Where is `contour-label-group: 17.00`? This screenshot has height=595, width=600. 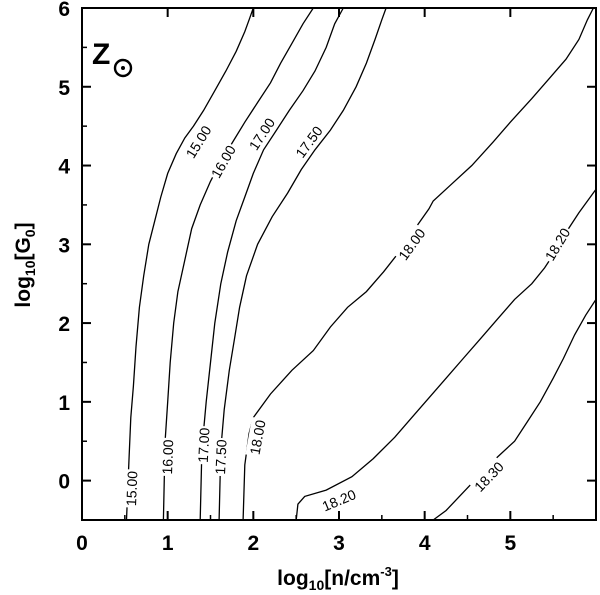 contour-label-group: 17.00 is located at coordinates (203, 445).